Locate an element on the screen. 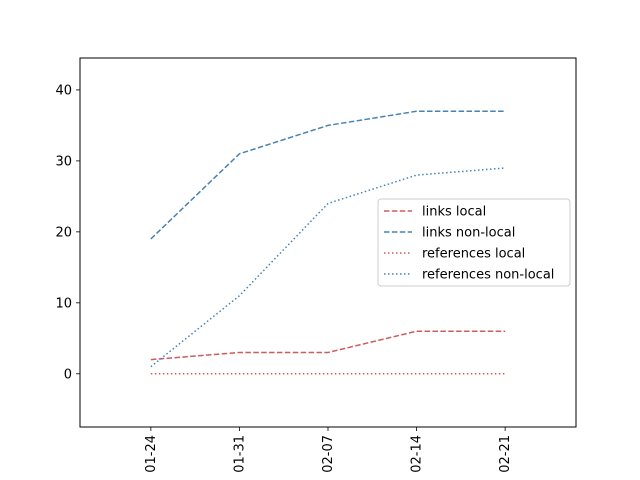 The image size is (640, 480). y-axis: 0 10 20 30 40 is located at coordinates (67, 232).